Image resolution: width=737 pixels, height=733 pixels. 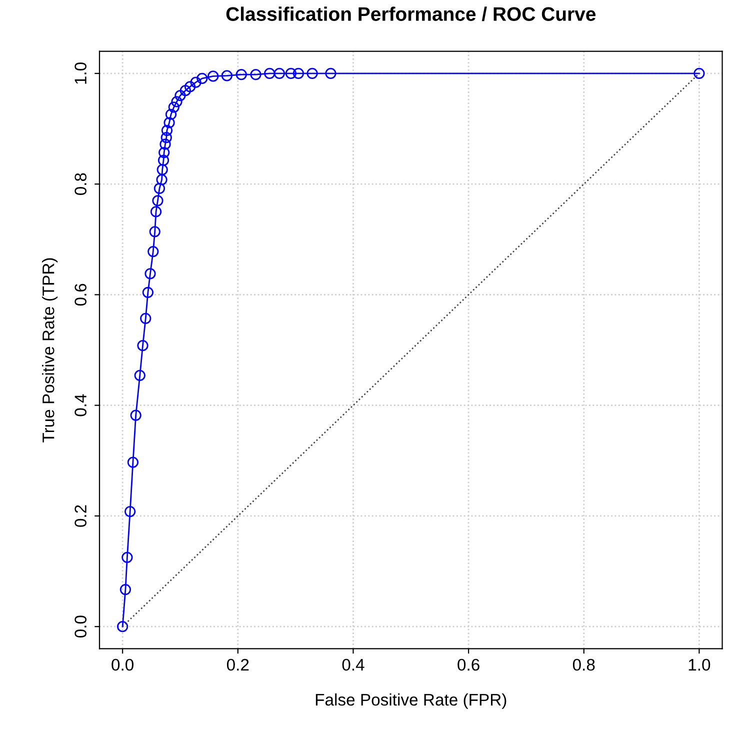 I want to click on chart-title: Classification Performance / ROC Curve, so click(x=411, y=14).